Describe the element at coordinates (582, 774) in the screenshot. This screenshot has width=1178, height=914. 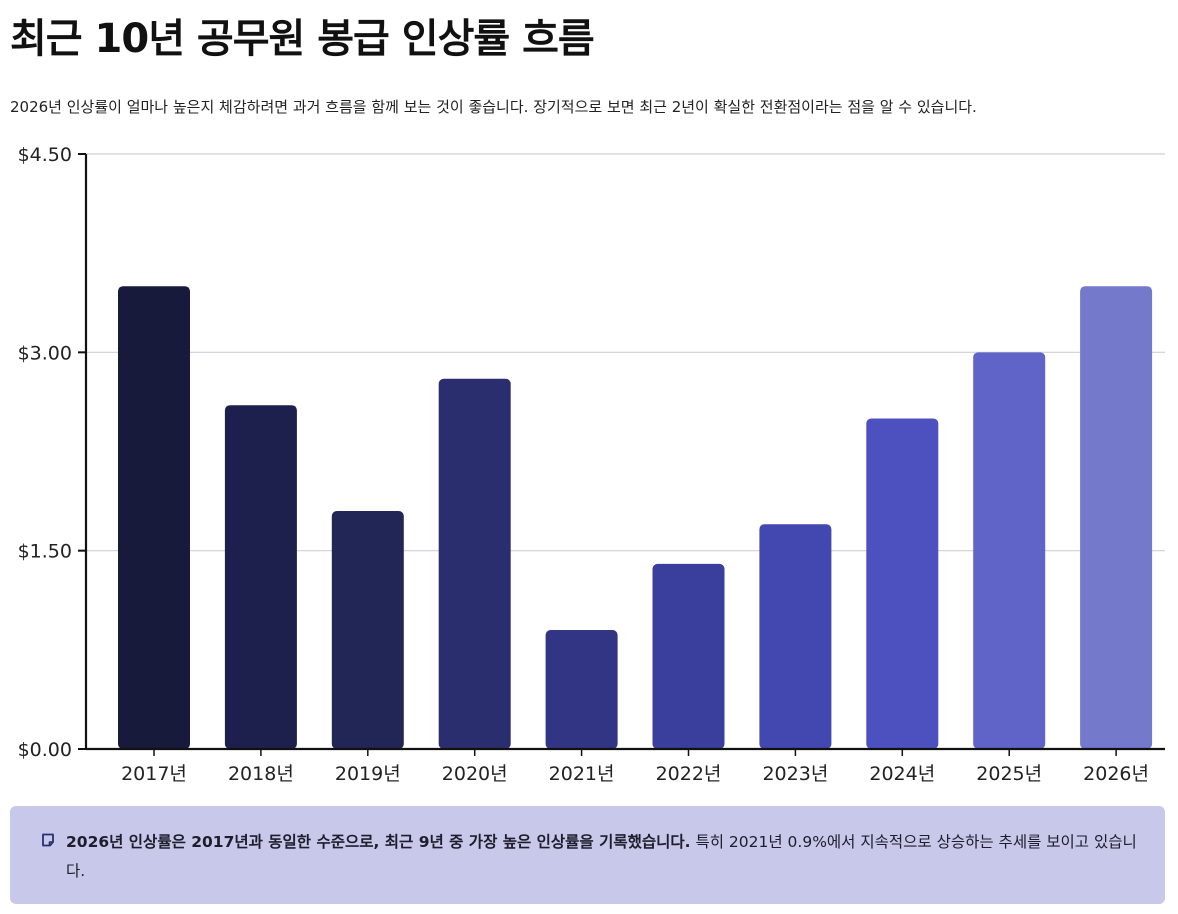
I see `x-tick-label: 2021년` at that location.